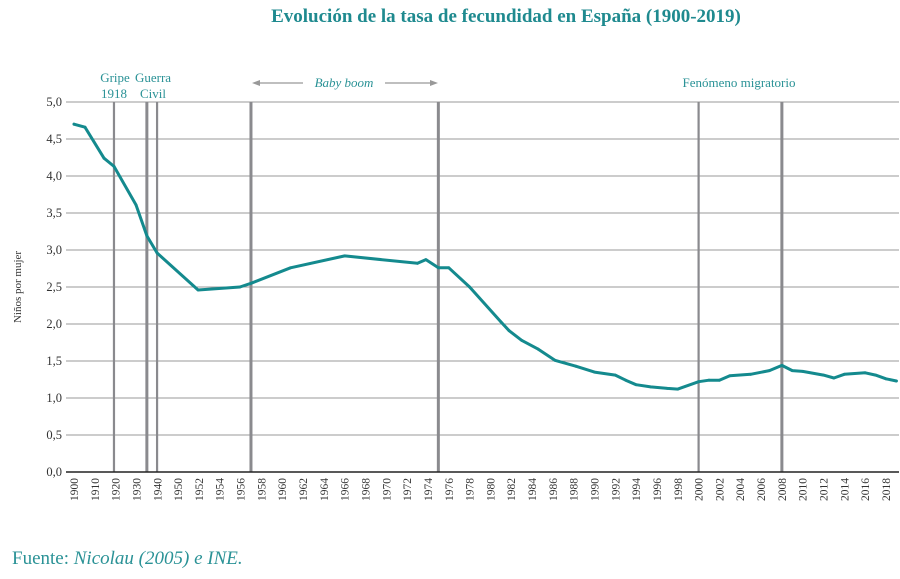 This screenshot has height=579, width=900. I want to click on x-tick-label: 1982, so click(512, 489).